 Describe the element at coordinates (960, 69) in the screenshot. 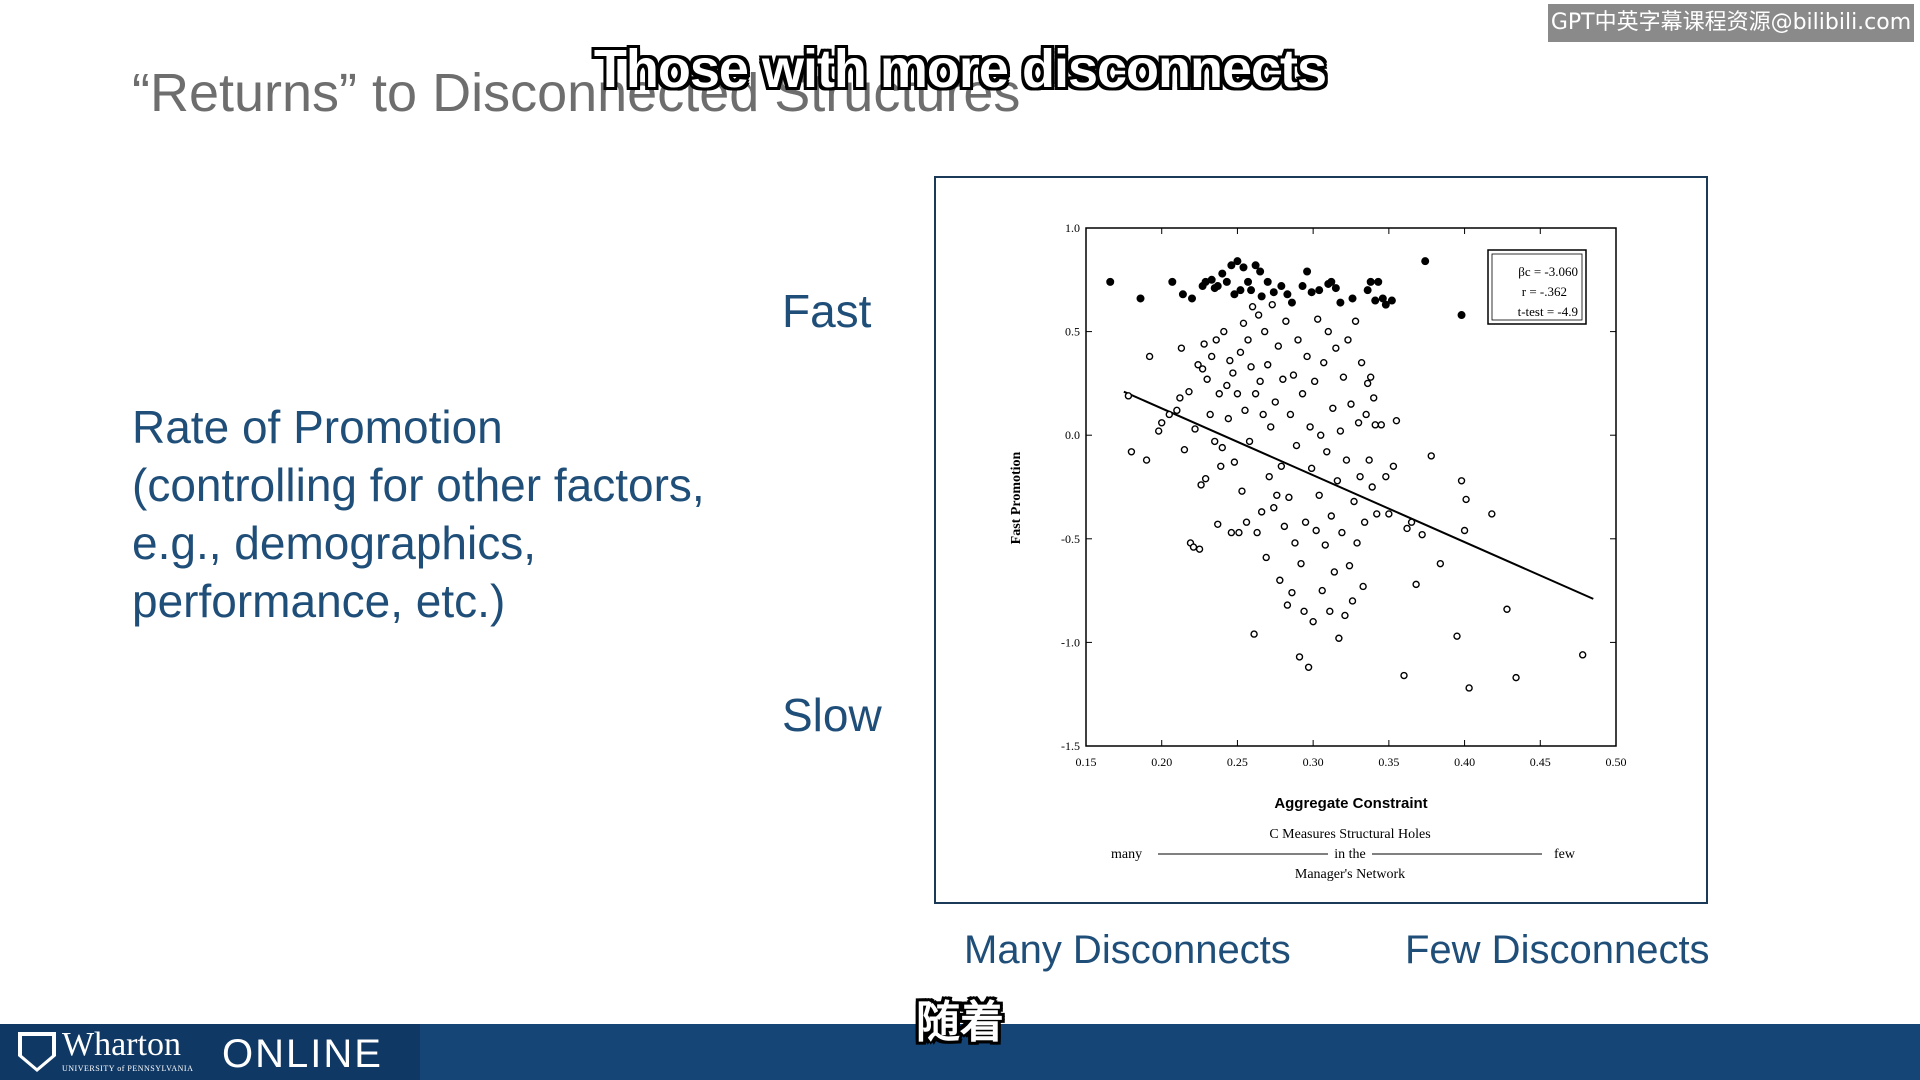

I see `subtitle-english: Those with more disconnects` at that location.